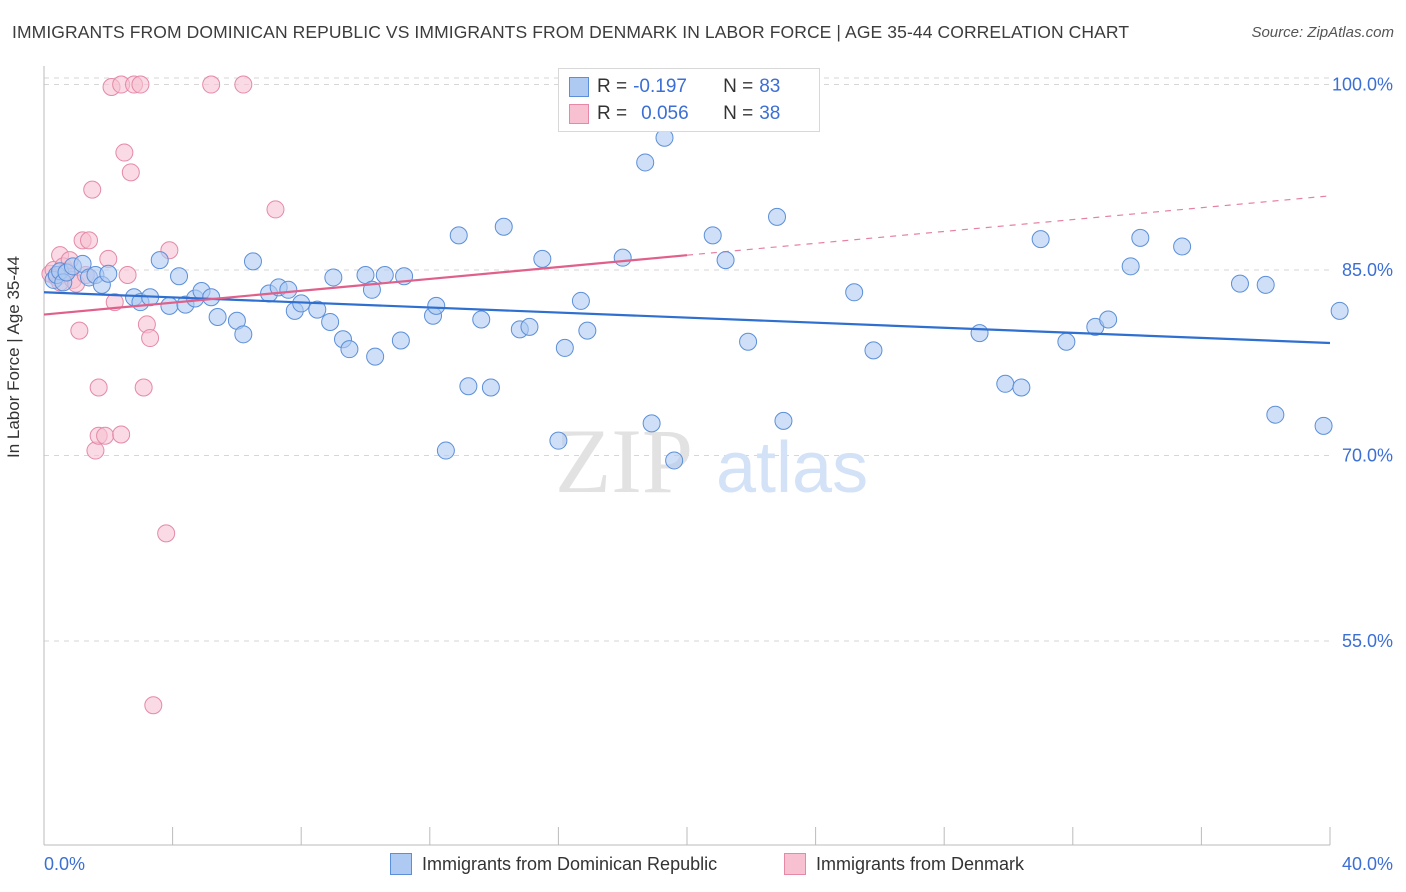 The width and height of the screenshot is (1406, 892). What do you see at coordinates (687, 318) in the screenshot?
I see `trend-line-dominican` at bounding box center [687, 318].